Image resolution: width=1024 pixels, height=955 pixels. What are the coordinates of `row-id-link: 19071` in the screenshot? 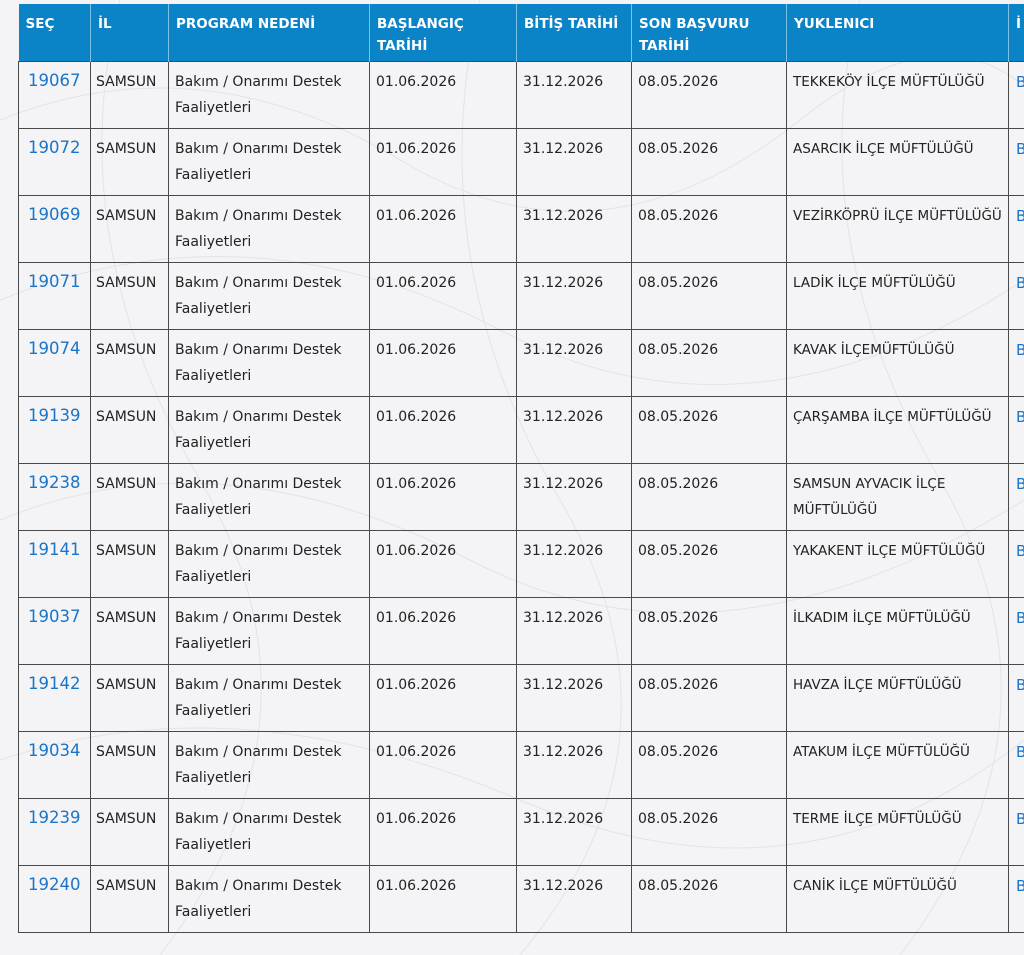 It's located at (54, 281).